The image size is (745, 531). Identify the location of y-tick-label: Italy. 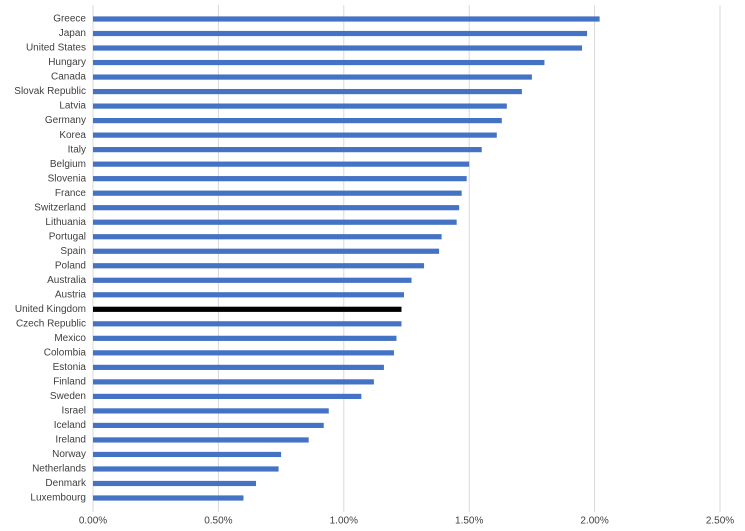
(77, 149).